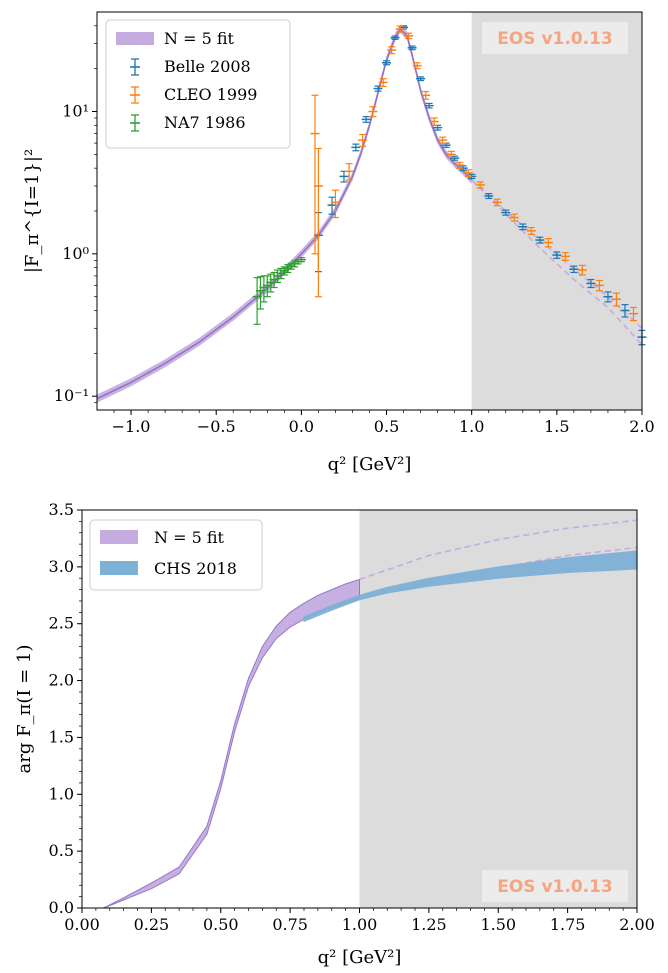  Describe the element at coordinates (207, 66) in the screenshot. I see `legend-label-belle: Belle 2008` at that location.